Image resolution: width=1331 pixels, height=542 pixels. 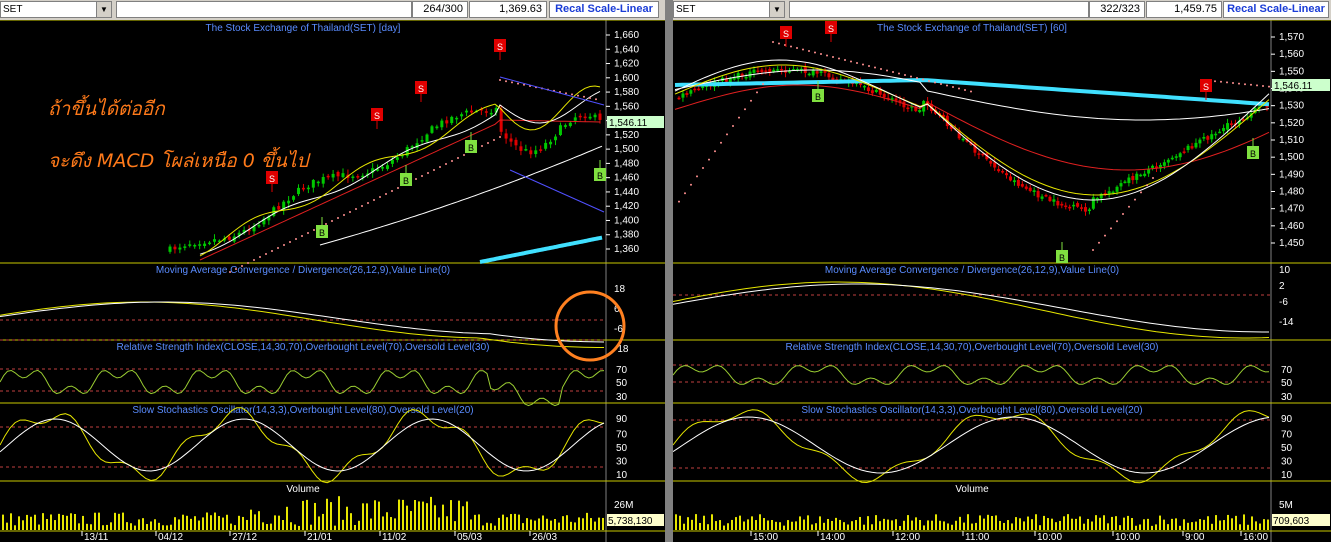 I want to click on volume-value-label: 5,738,130, so click(x=630, y=521).